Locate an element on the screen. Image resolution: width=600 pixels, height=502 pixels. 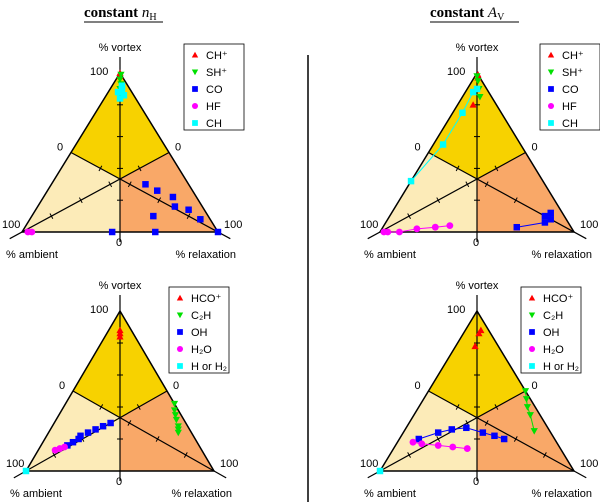
column-title-right: constant AV is located at coordinates (467, 14).